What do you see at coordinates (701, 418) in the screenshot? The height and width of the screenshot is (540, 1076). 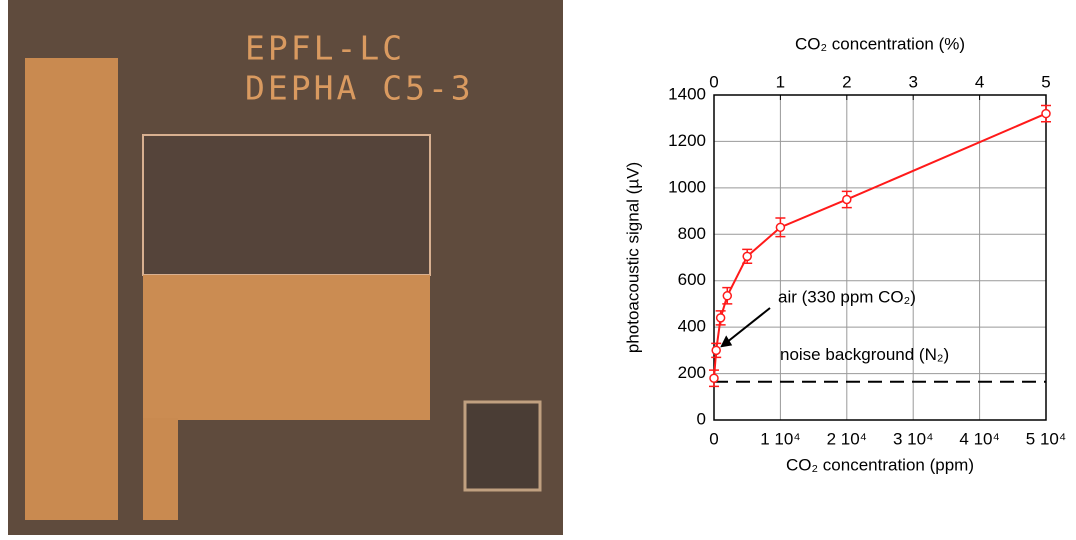 I see `y-tick-label: 0` at bounding box center [701, 418].